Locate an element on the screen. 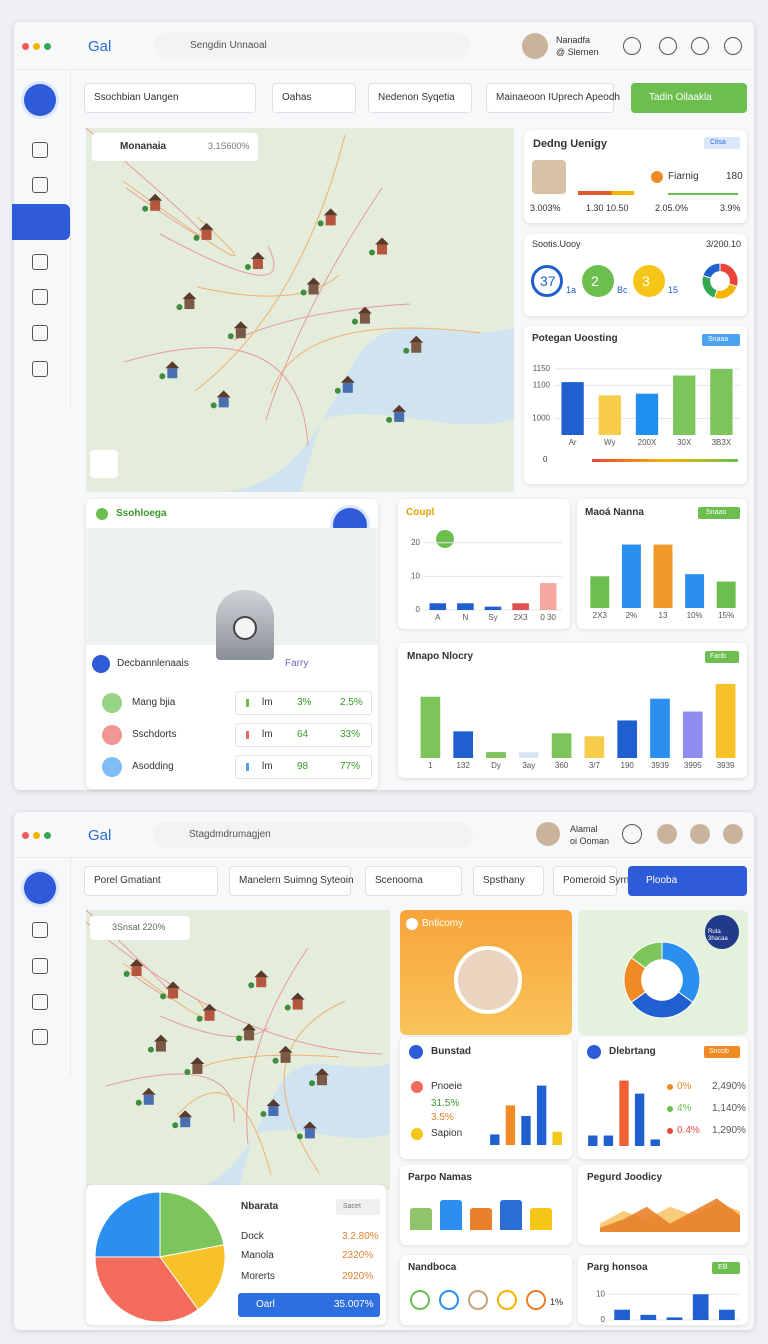  label: Farry is located at coordinates (297, 663).